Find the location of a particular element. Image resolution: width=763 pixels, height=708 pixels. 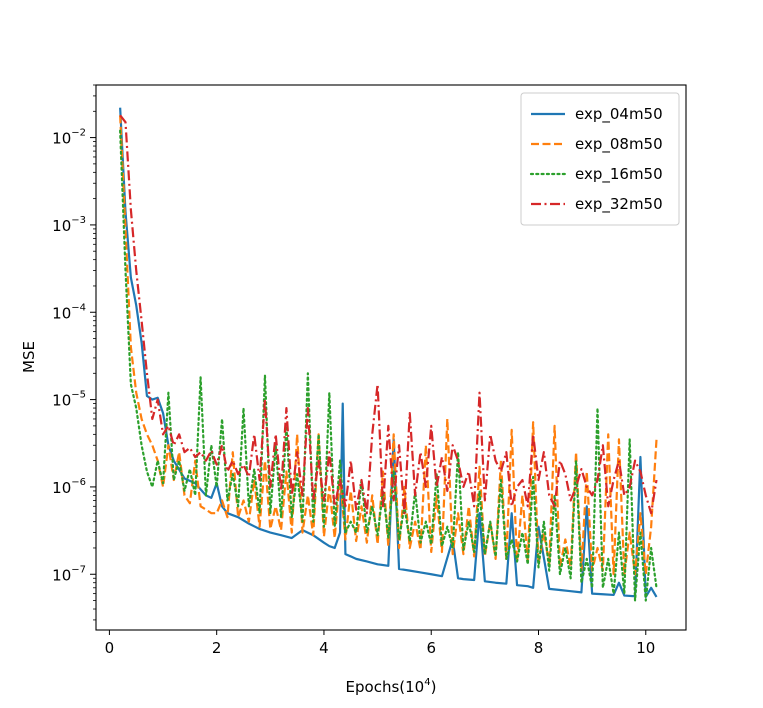

x-axis-title-suffix: ) is located at coordinates (434, 687).